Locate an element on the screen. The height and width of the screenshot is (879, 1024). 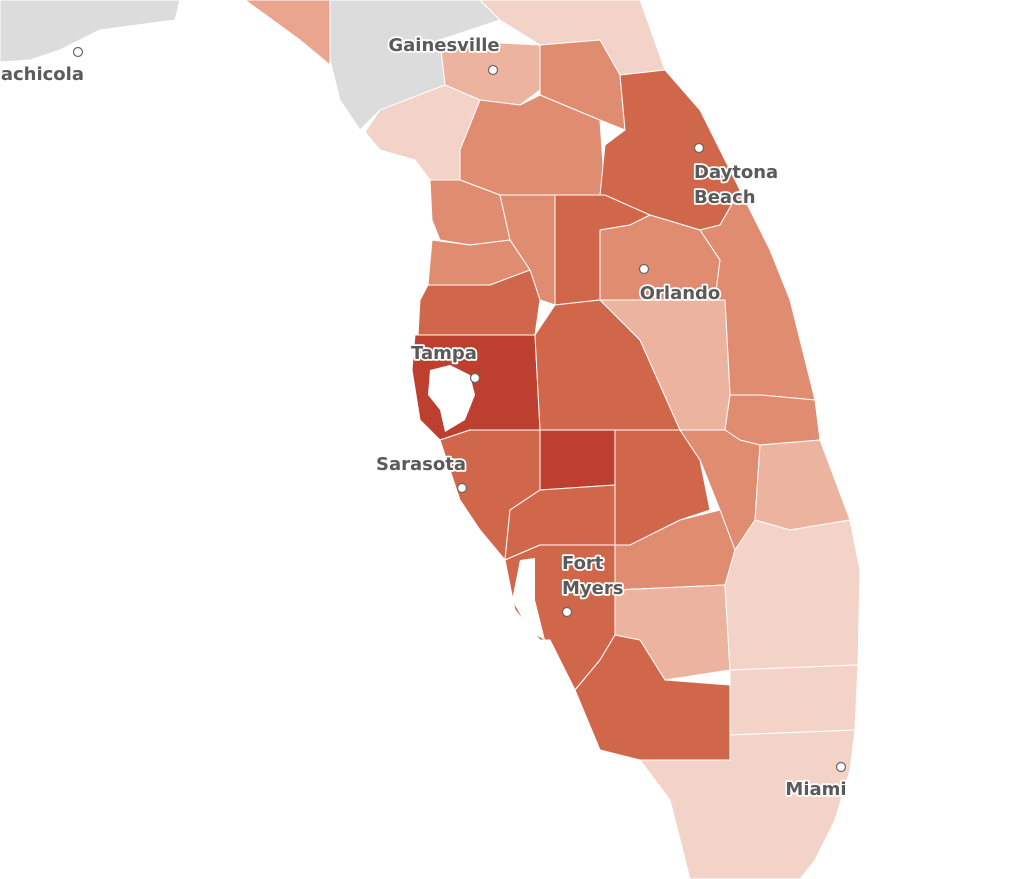
charlotte-harbor is located at coordinates (528, 599).